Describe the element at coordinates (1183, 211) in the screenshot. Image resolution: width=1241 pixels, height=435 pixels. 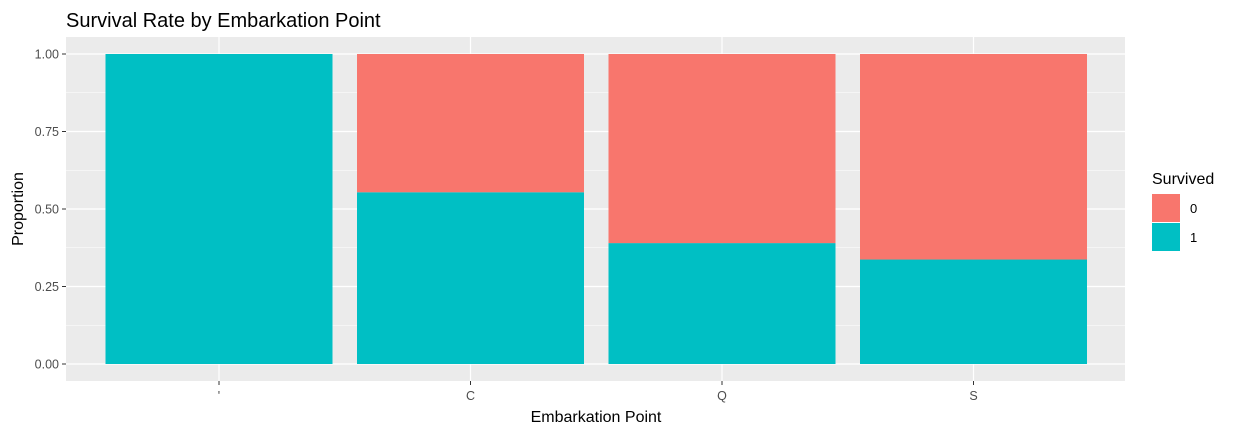
I see `legend: Survived 0 1` at that location.